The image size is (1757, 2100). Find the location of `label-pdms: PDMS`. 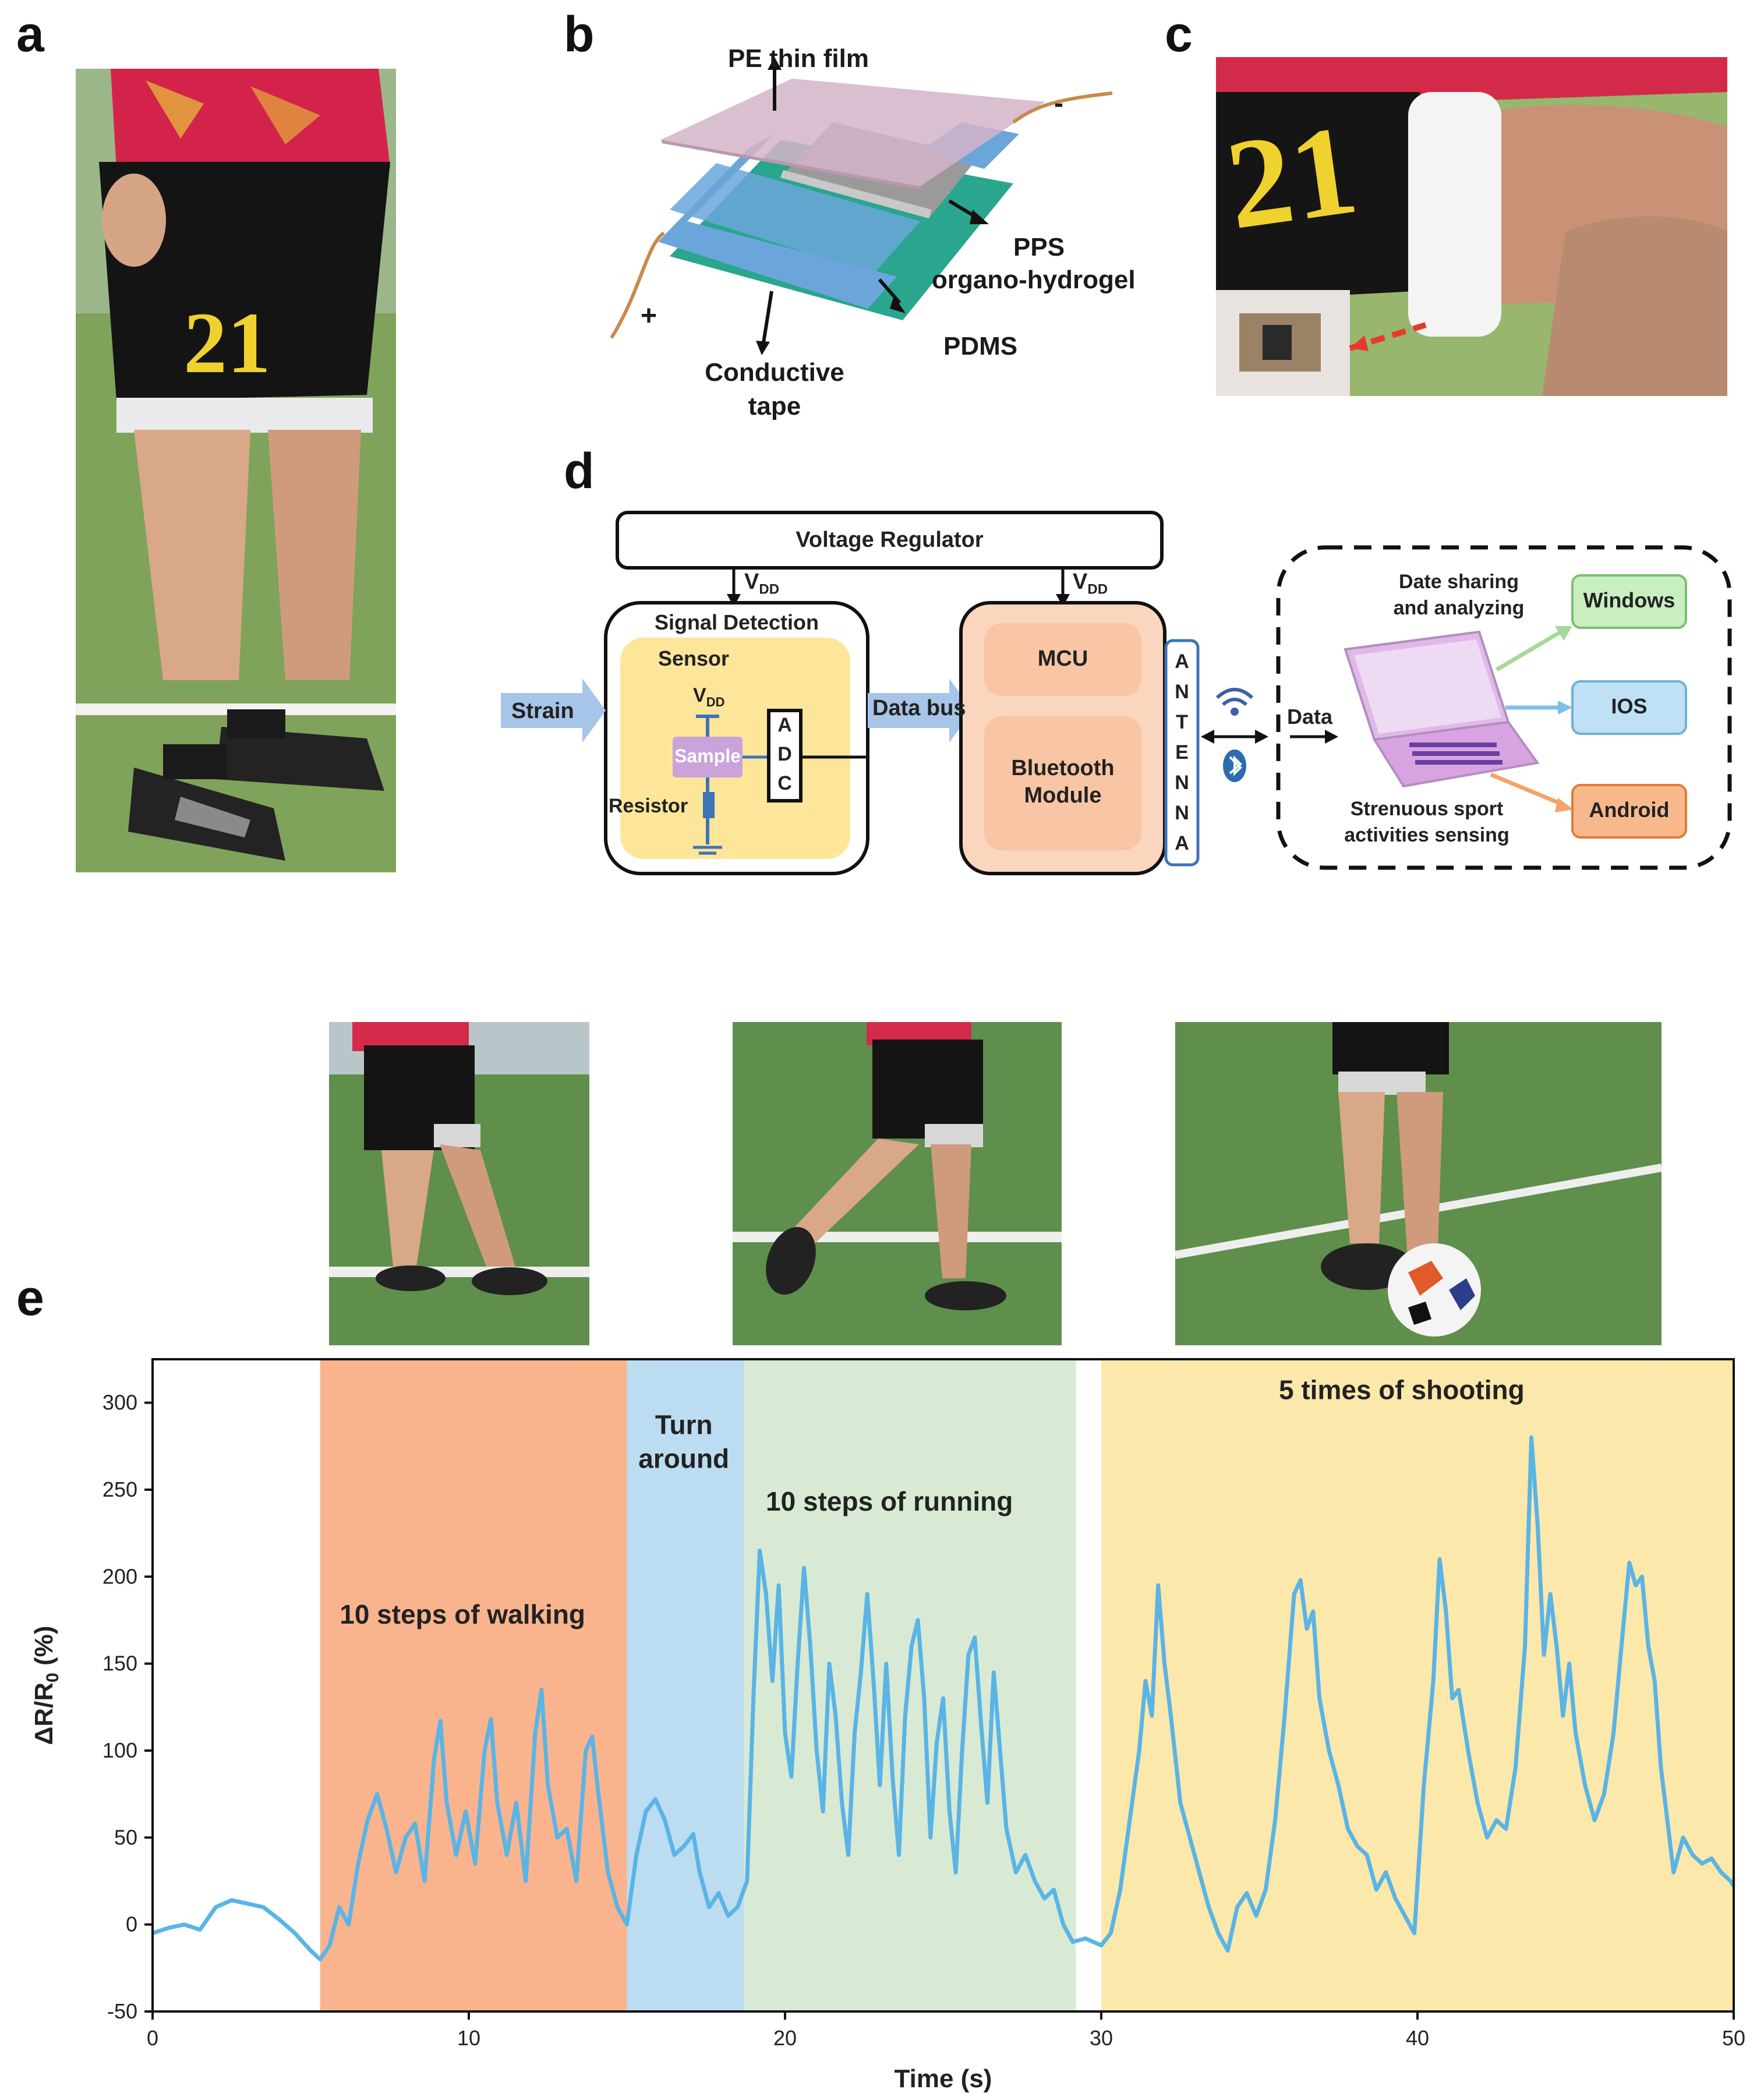

label-pdms: PDMS is located at coordinates (980, 346).